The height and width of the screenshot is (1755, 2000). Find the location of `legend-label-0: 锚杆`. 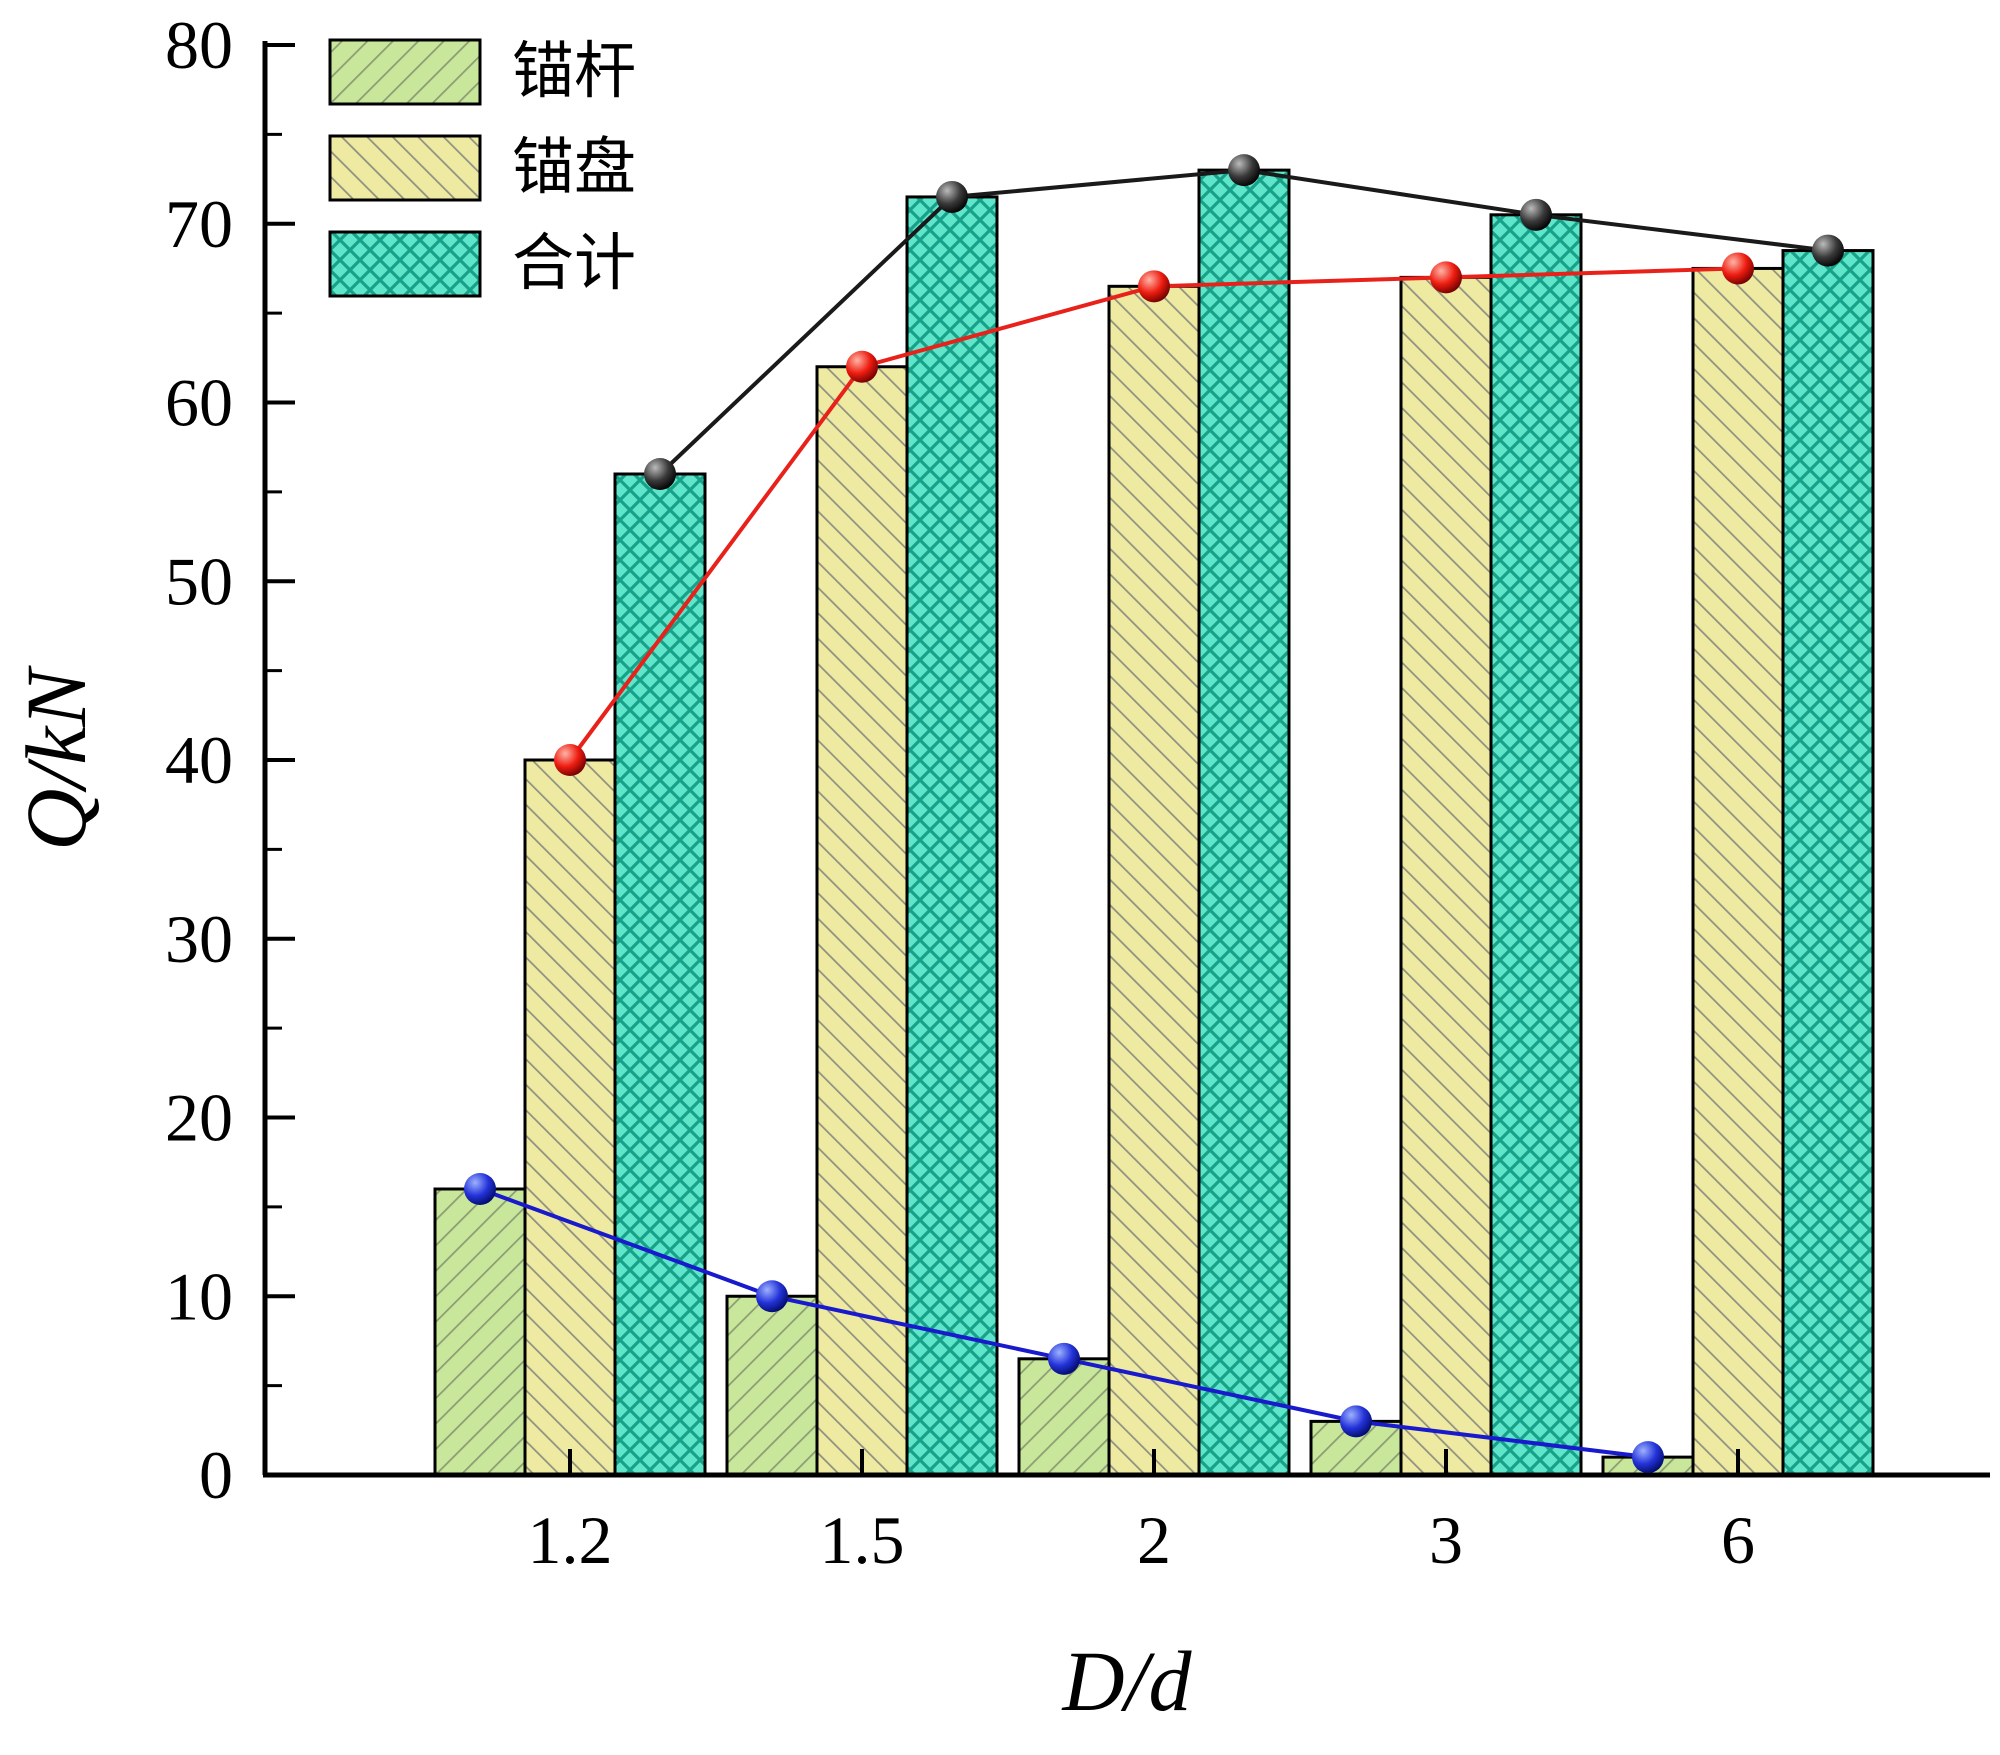

legend-label-0: 锚杆 is located at coordinates (574, 72).